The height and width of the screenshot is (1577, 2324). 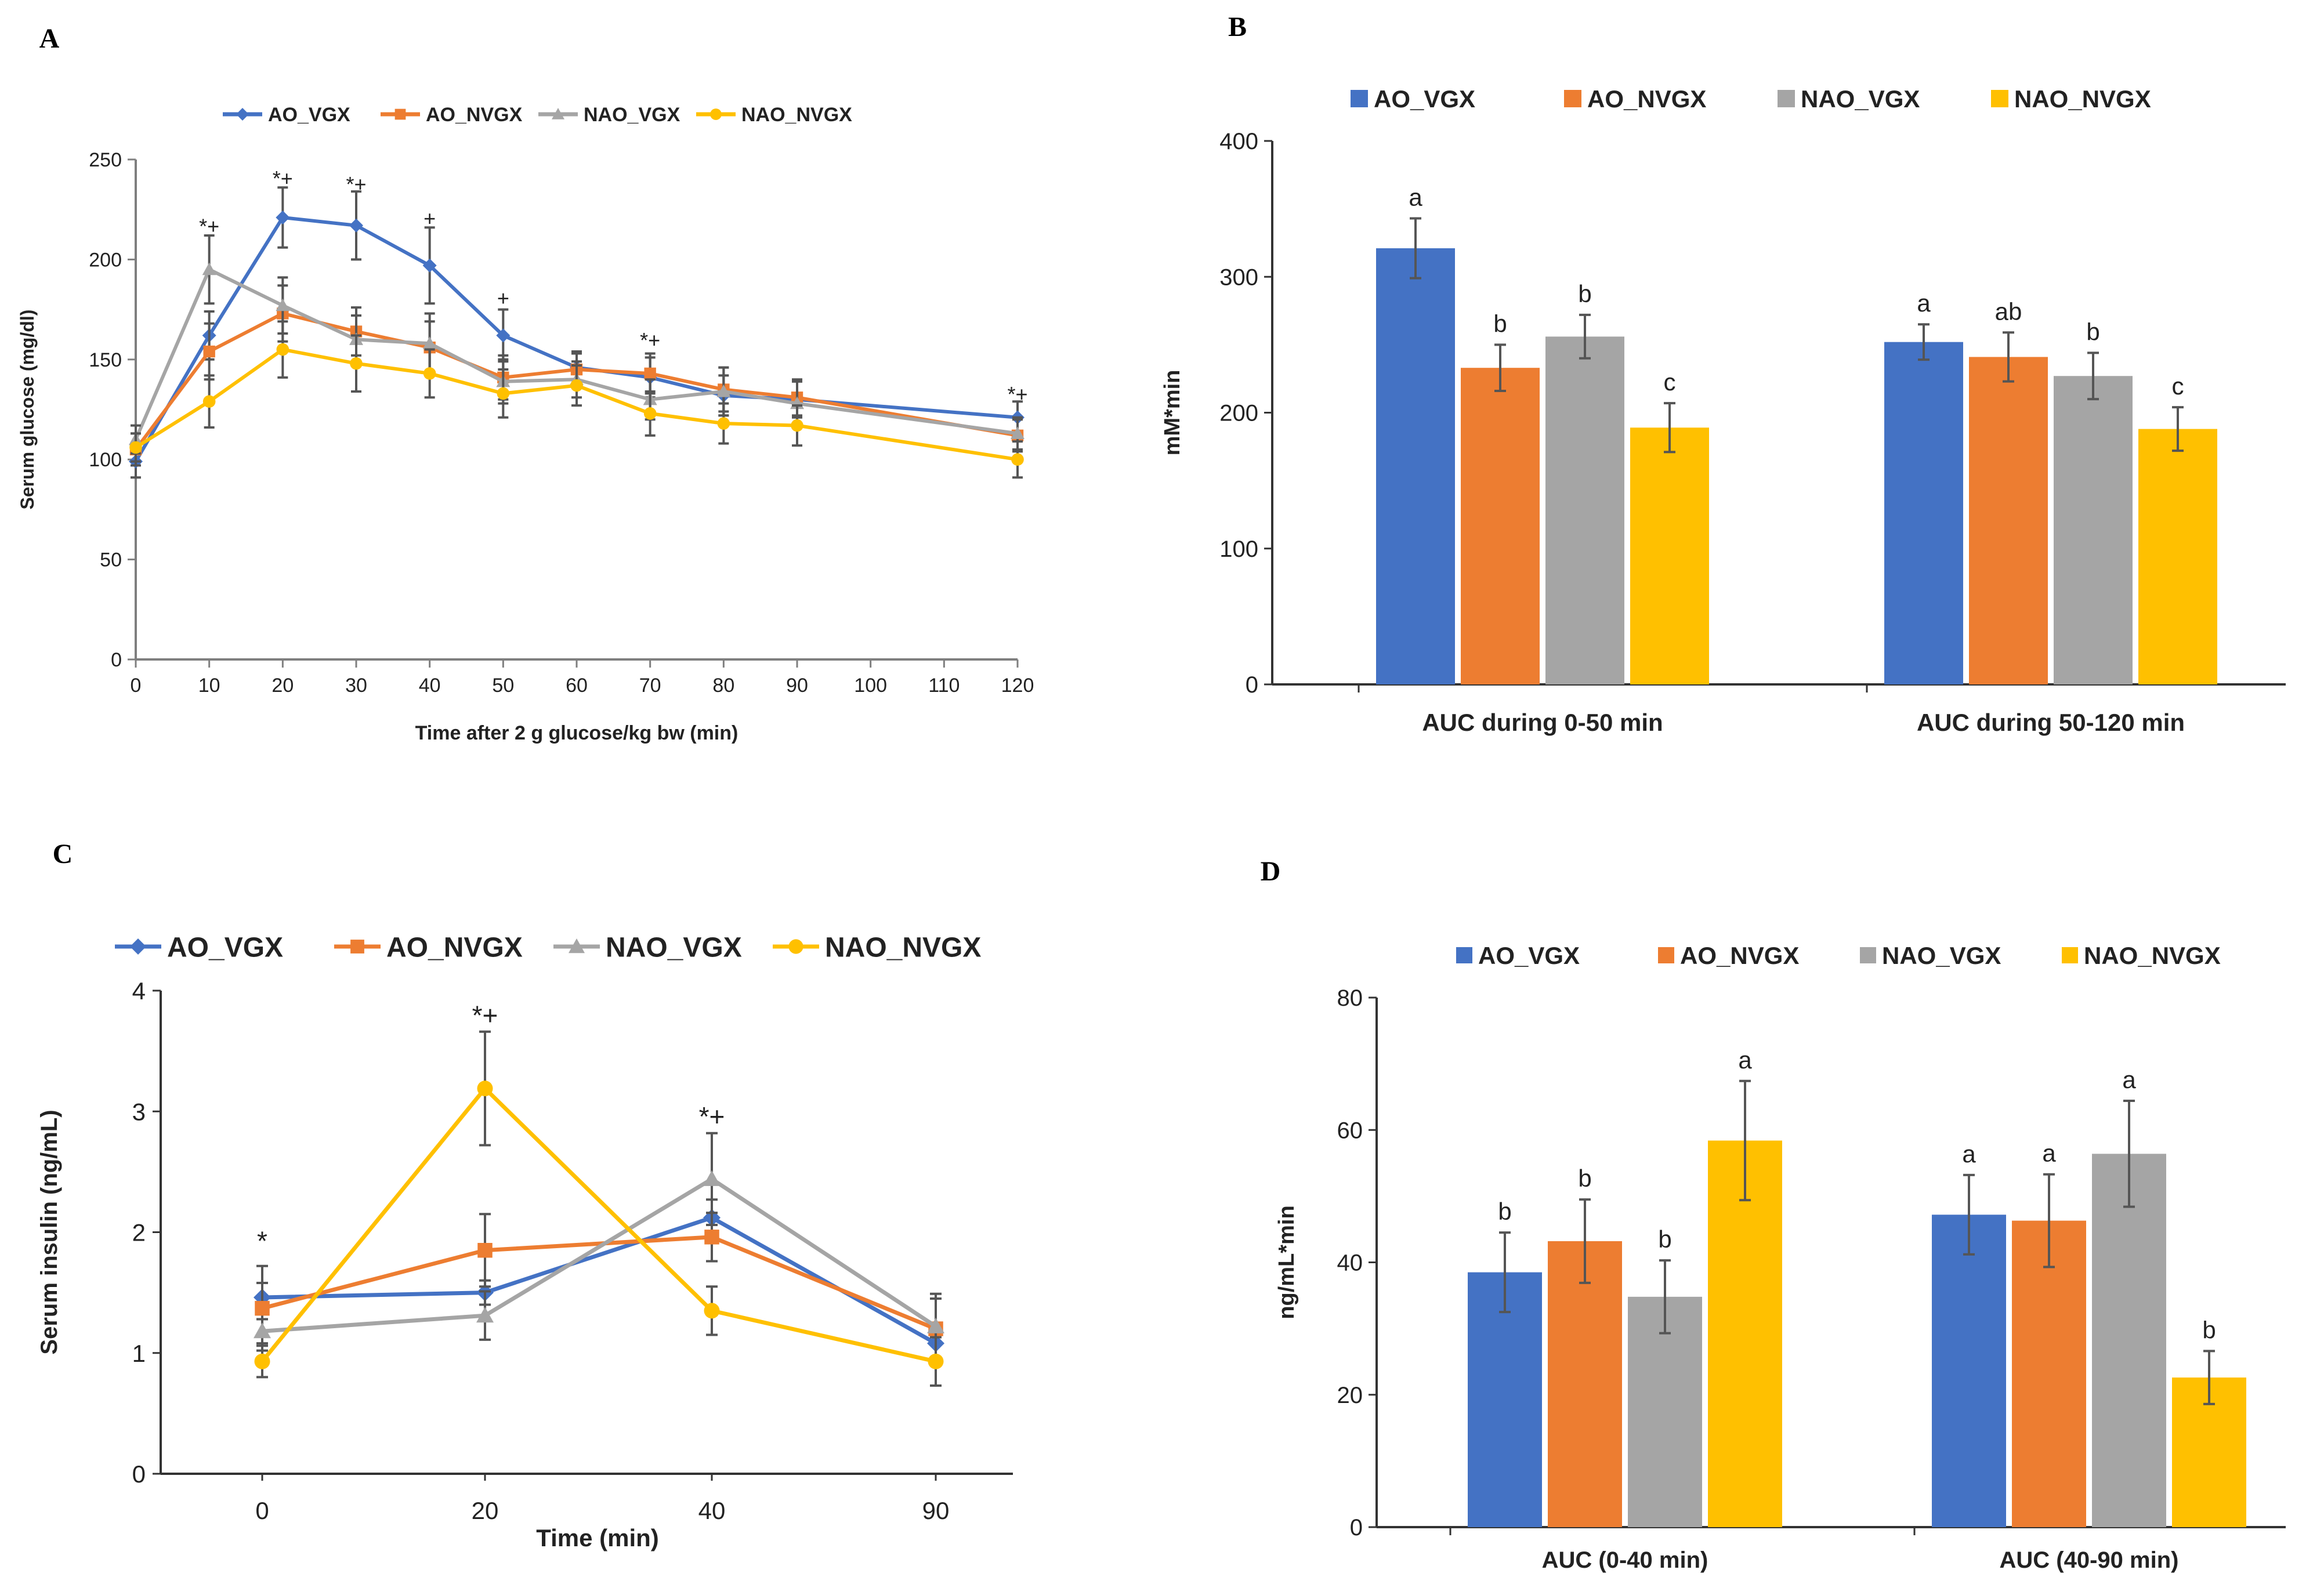 What do you see at coordinates (1359, 98) in the screenshot?
I see `b-legend-swatch-ao_vgx` at bounding box center [1359, 98].